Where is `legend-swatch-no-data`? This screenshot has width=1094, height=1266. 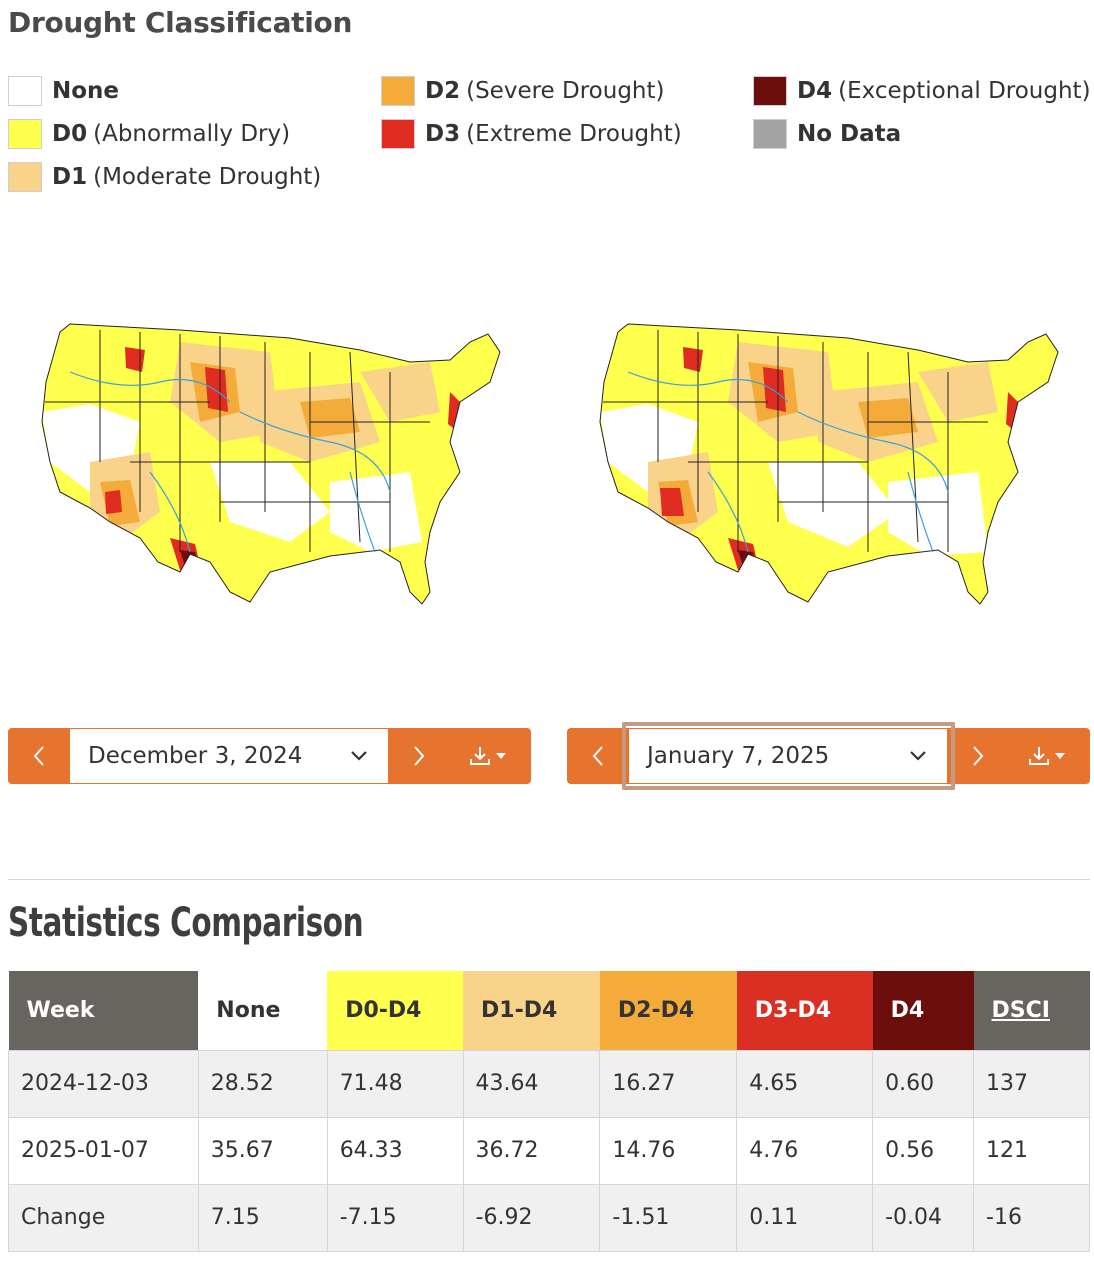
legend-swatch-no-data is located at coordinates (770, 134).